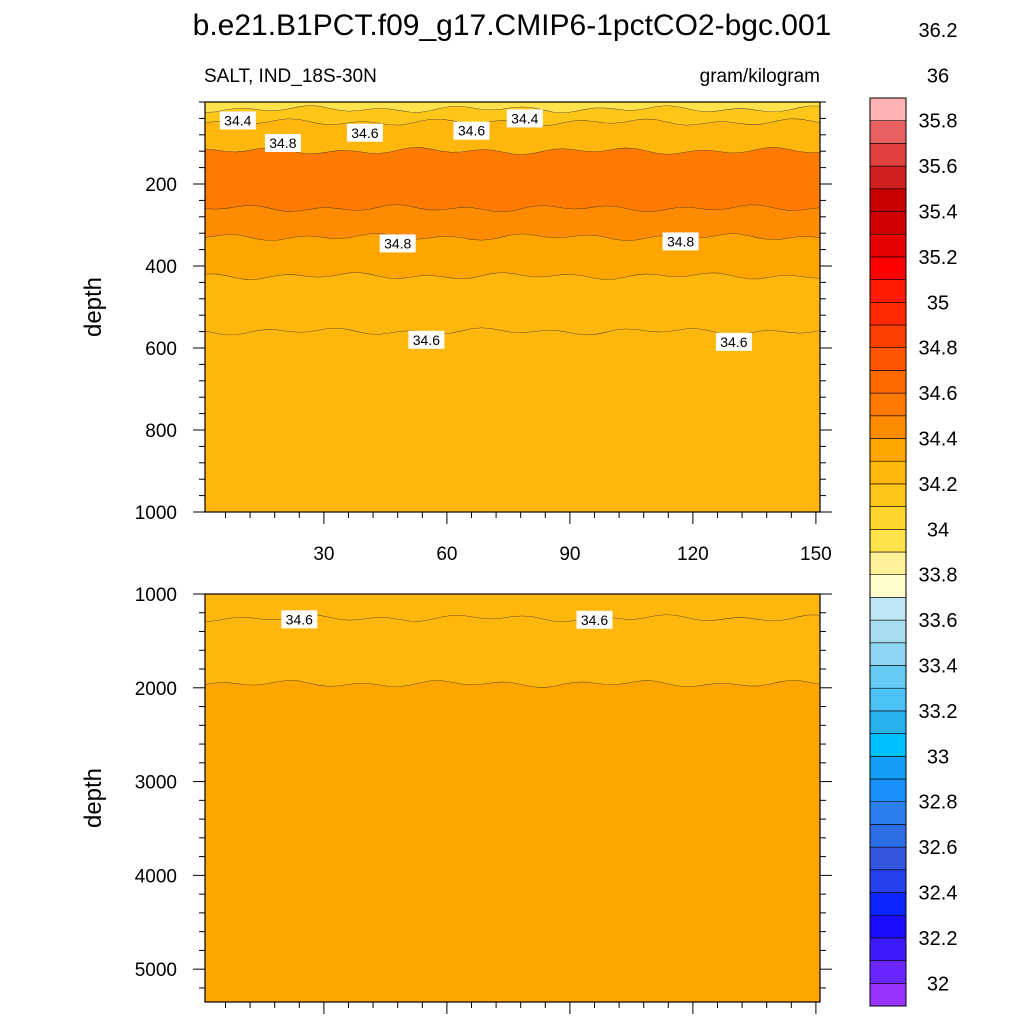  Describe the element at coordinates (938, 76) in the screenshot. I see `colorbar-label: 36` at that location.